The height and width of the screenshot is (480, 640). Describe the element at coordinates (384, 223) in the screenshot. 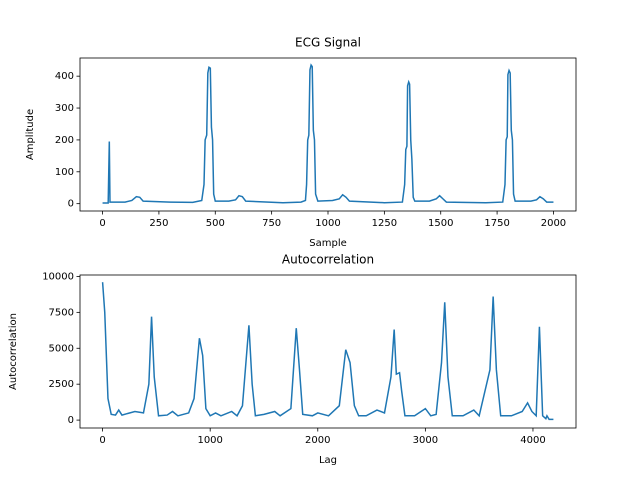

I see `x-tick-label: 1250` at that location.